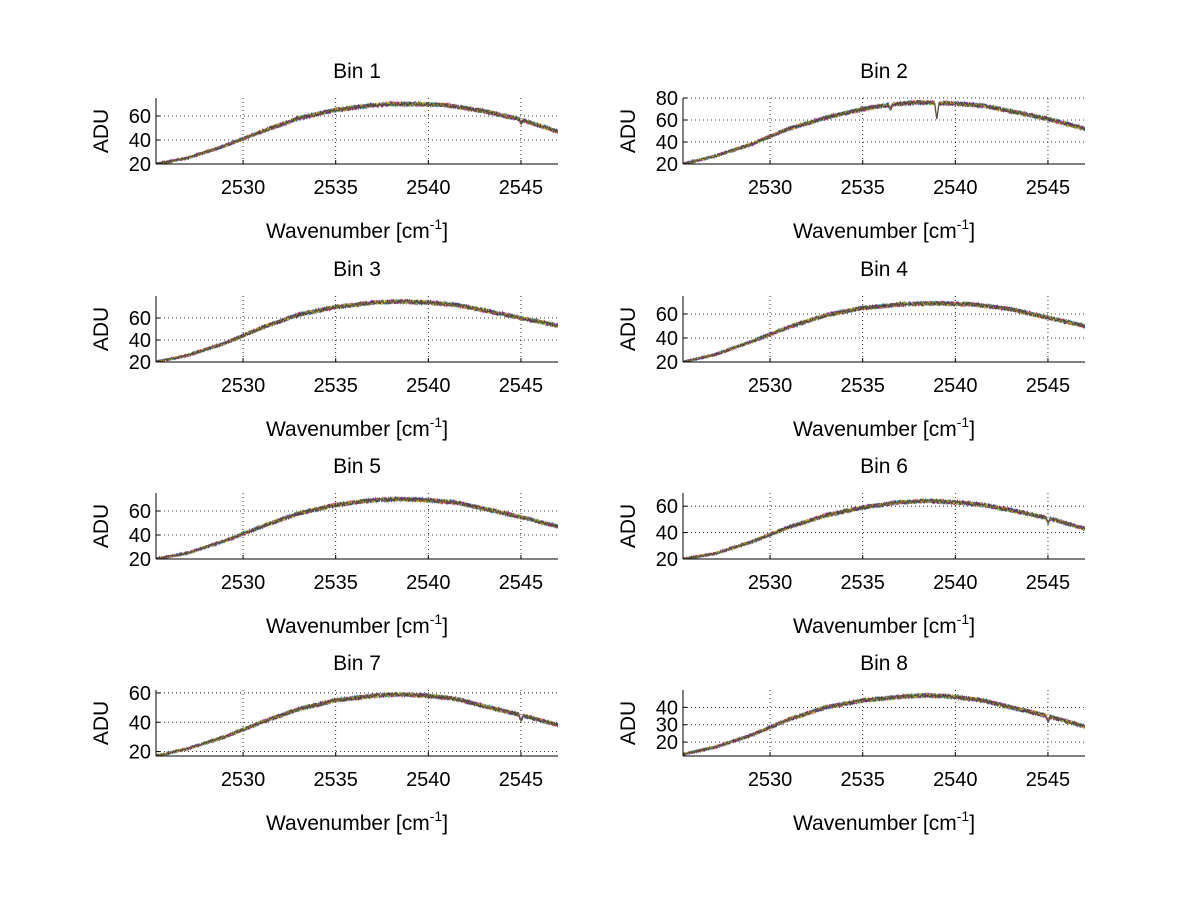 This screenshot has height=901, width=1200. I want to click on chart-title: Bin 3, so click(357, 269).